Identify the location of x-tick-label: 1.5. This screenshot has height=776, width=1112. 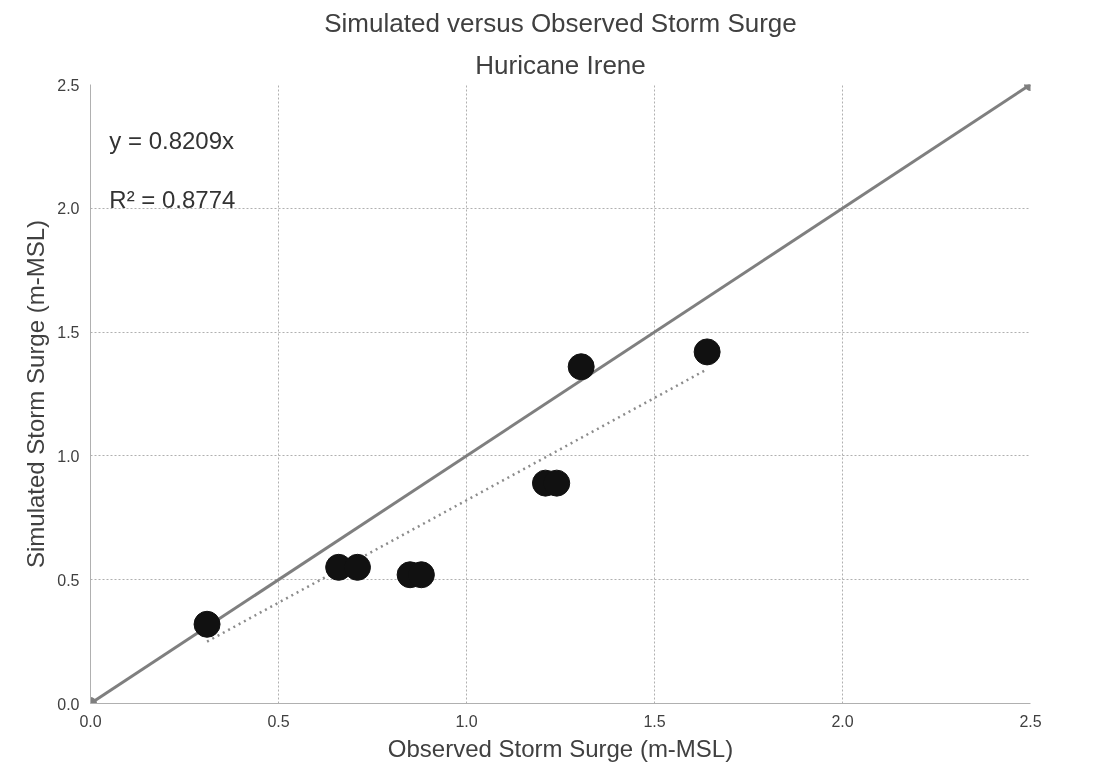
(654, 721).